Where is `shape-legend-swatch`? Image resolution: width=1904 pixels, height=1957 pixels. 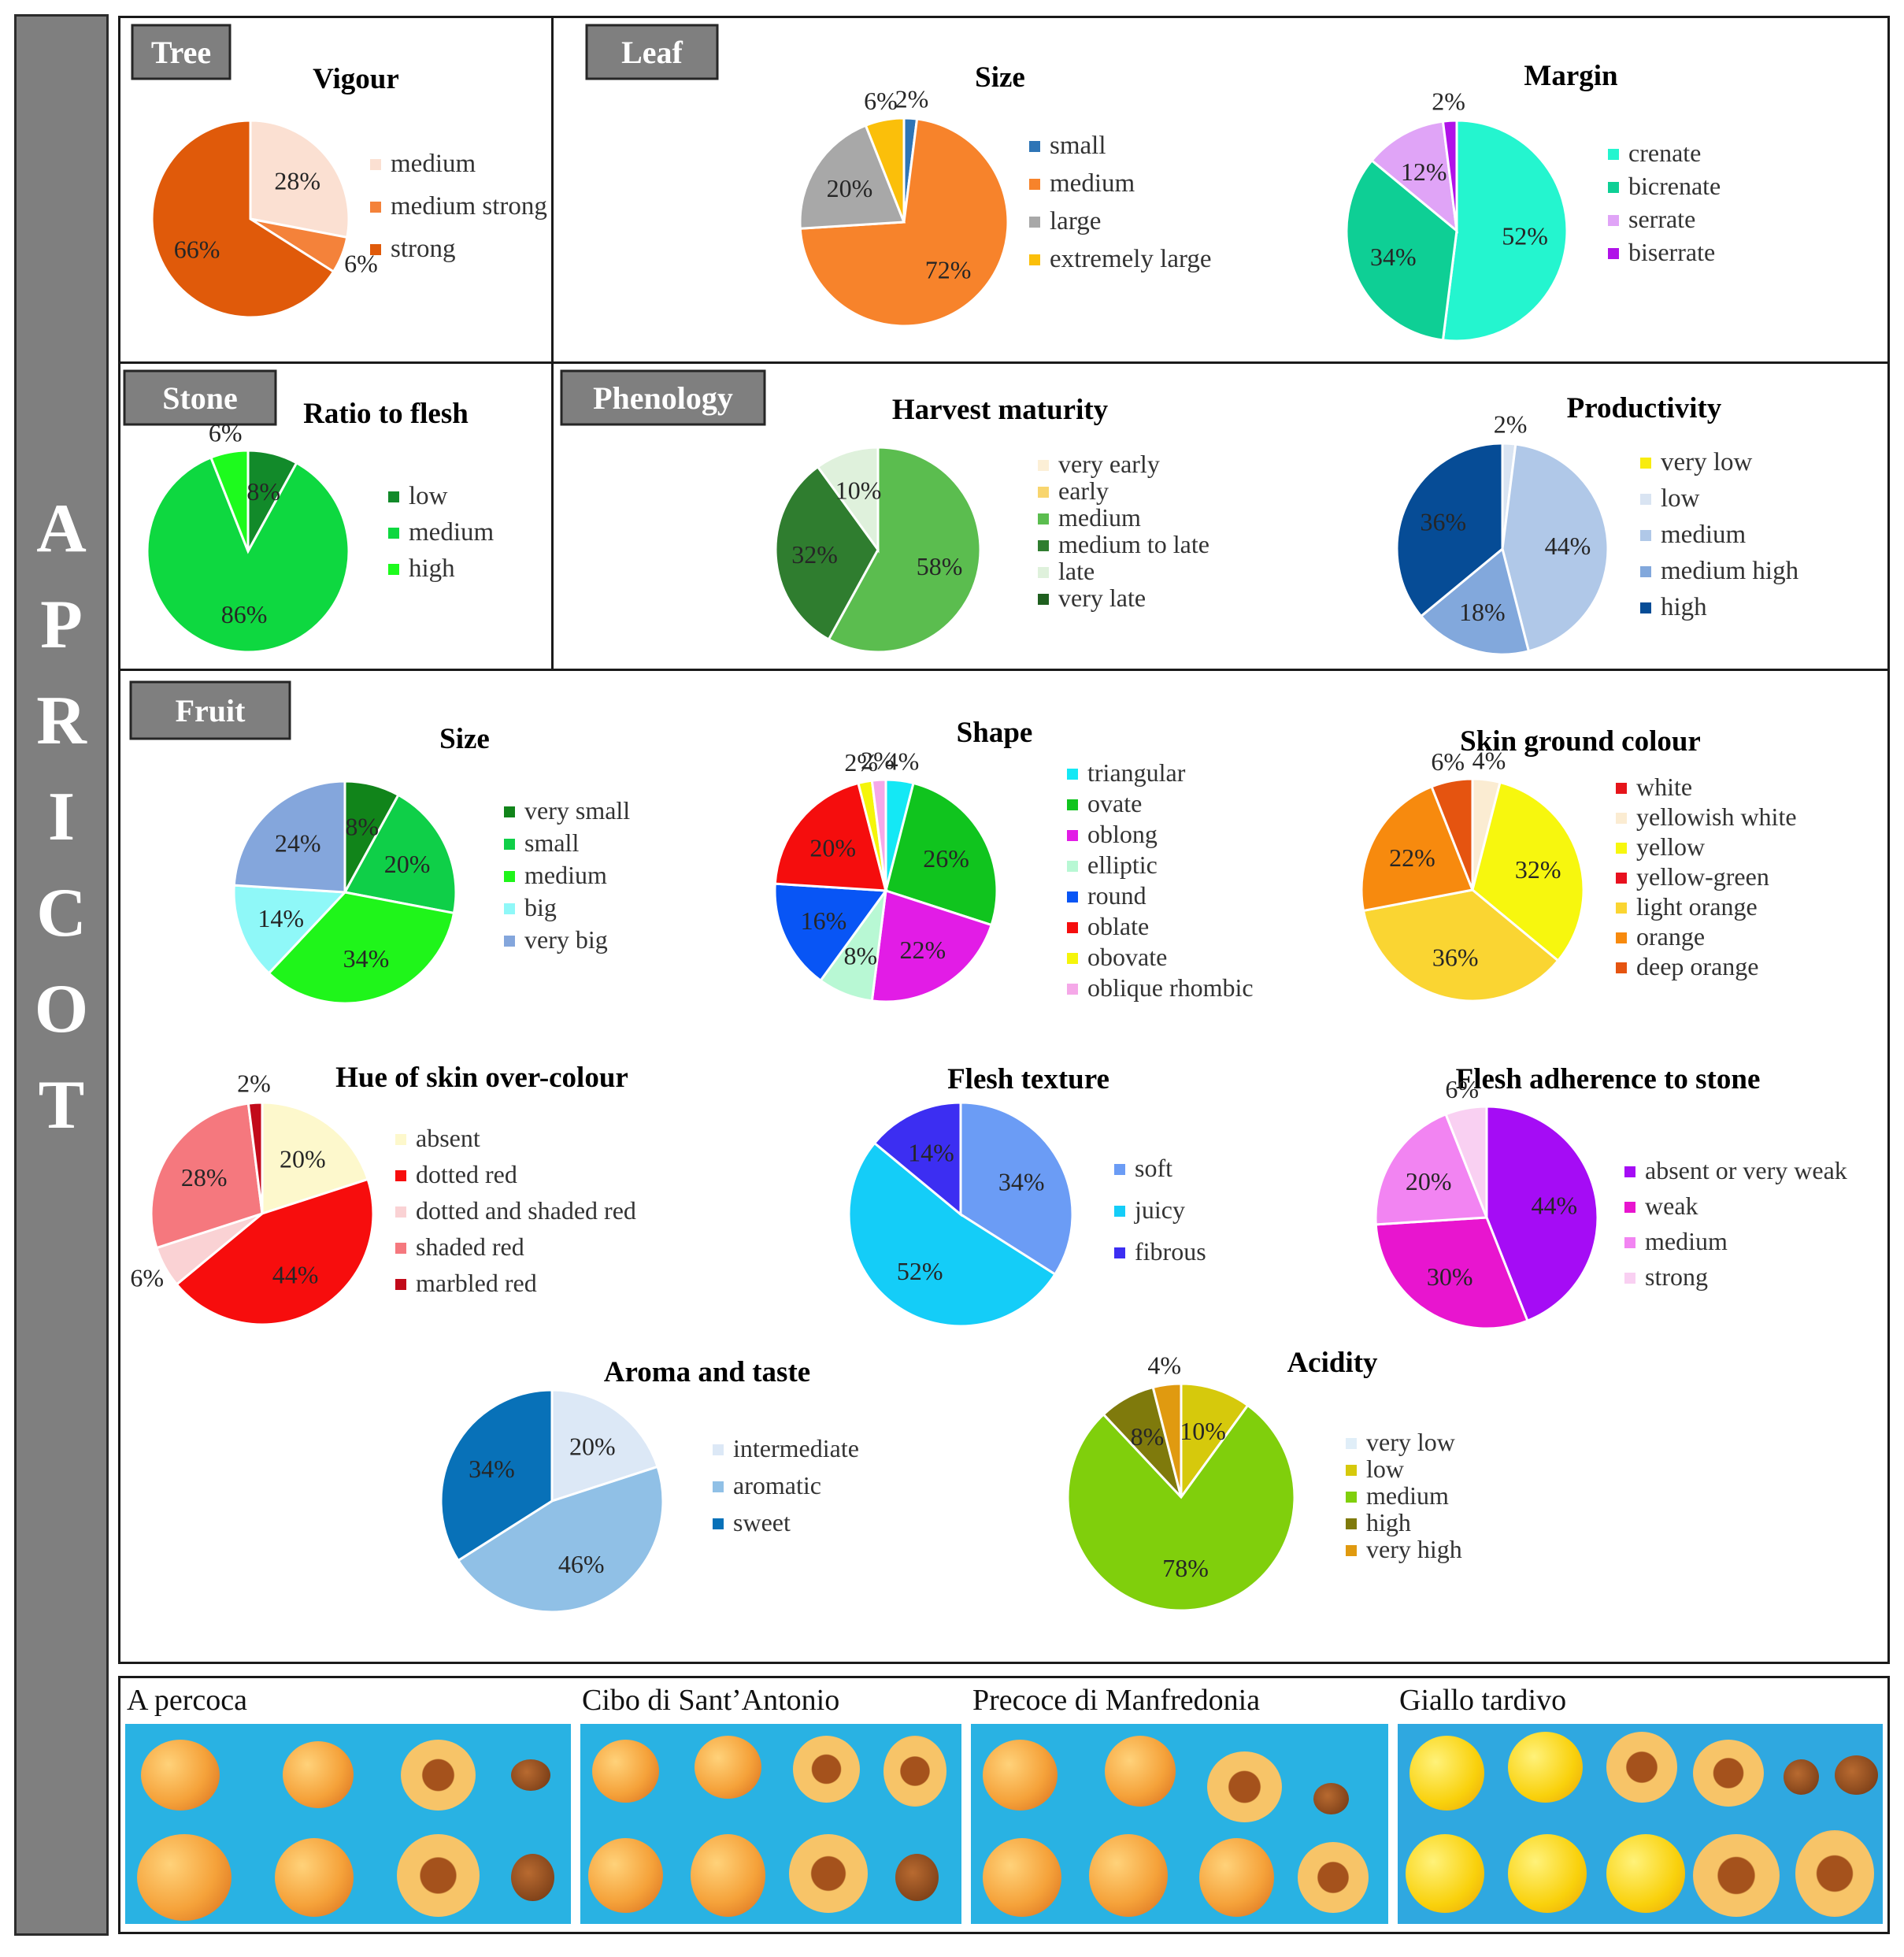 shape-legend-swatch is located at coordinates (1072, 774).